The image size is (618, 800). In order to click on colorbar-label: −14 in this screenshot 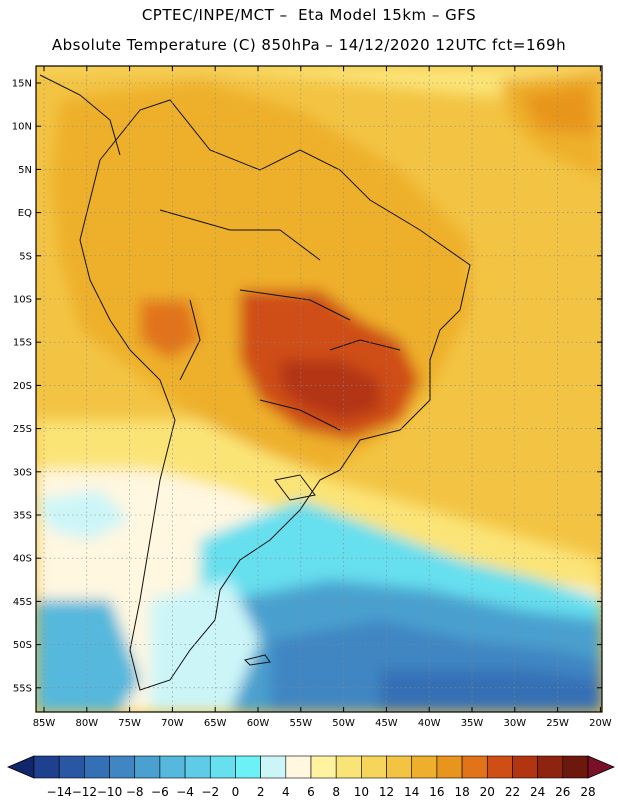, I will do `click(59, 792)`.